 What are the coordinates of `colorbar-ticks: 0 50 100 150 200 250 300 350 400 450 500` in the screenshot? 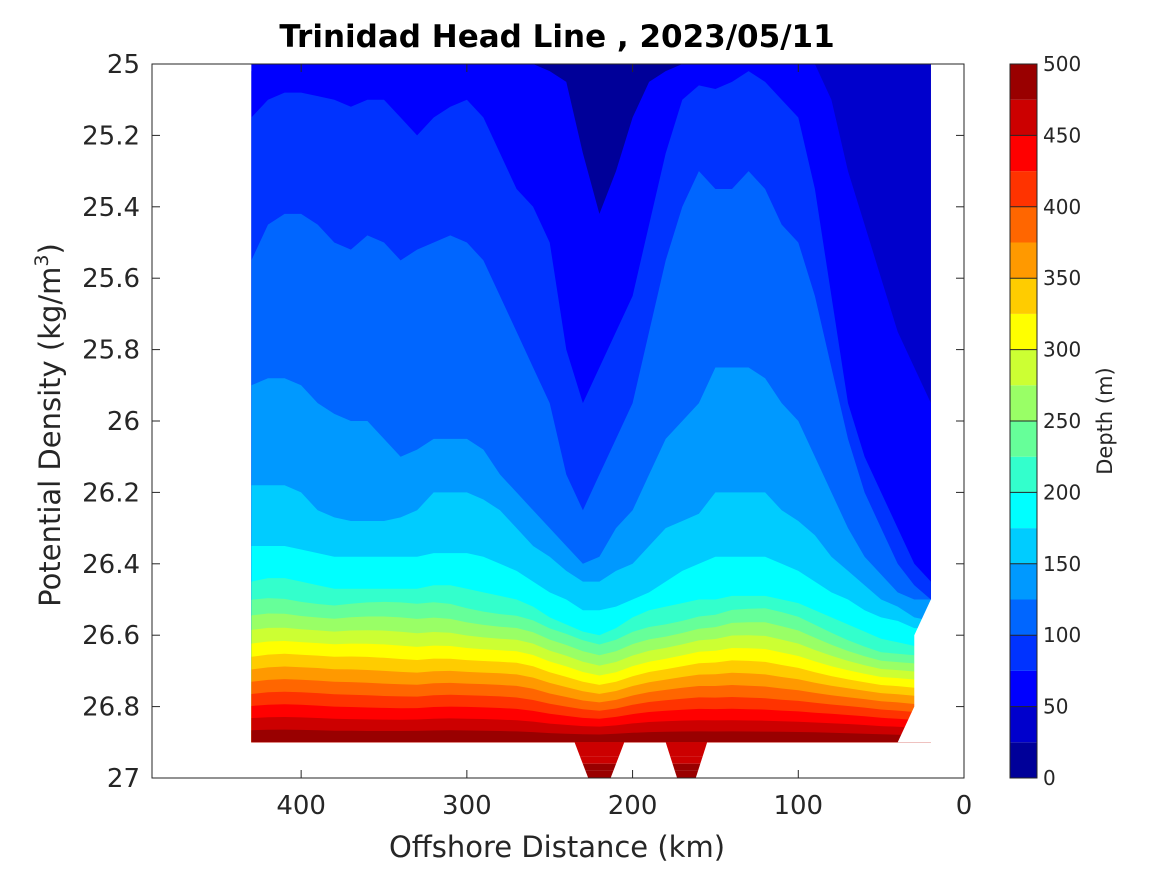 It's located at (1045, 421).